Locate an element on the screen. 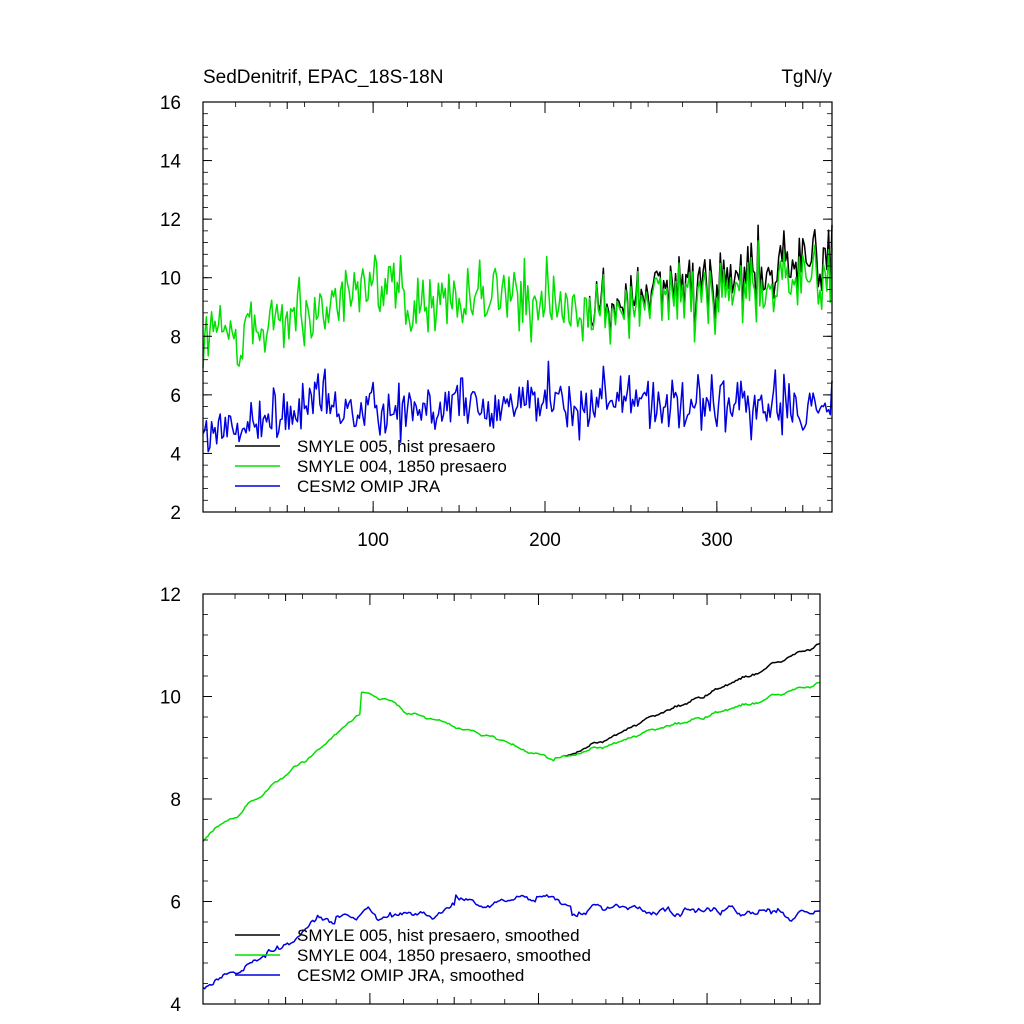 This screenshot has width=1024, height=1024. x-tick-label: 300 is located at coordinates (717, 540).